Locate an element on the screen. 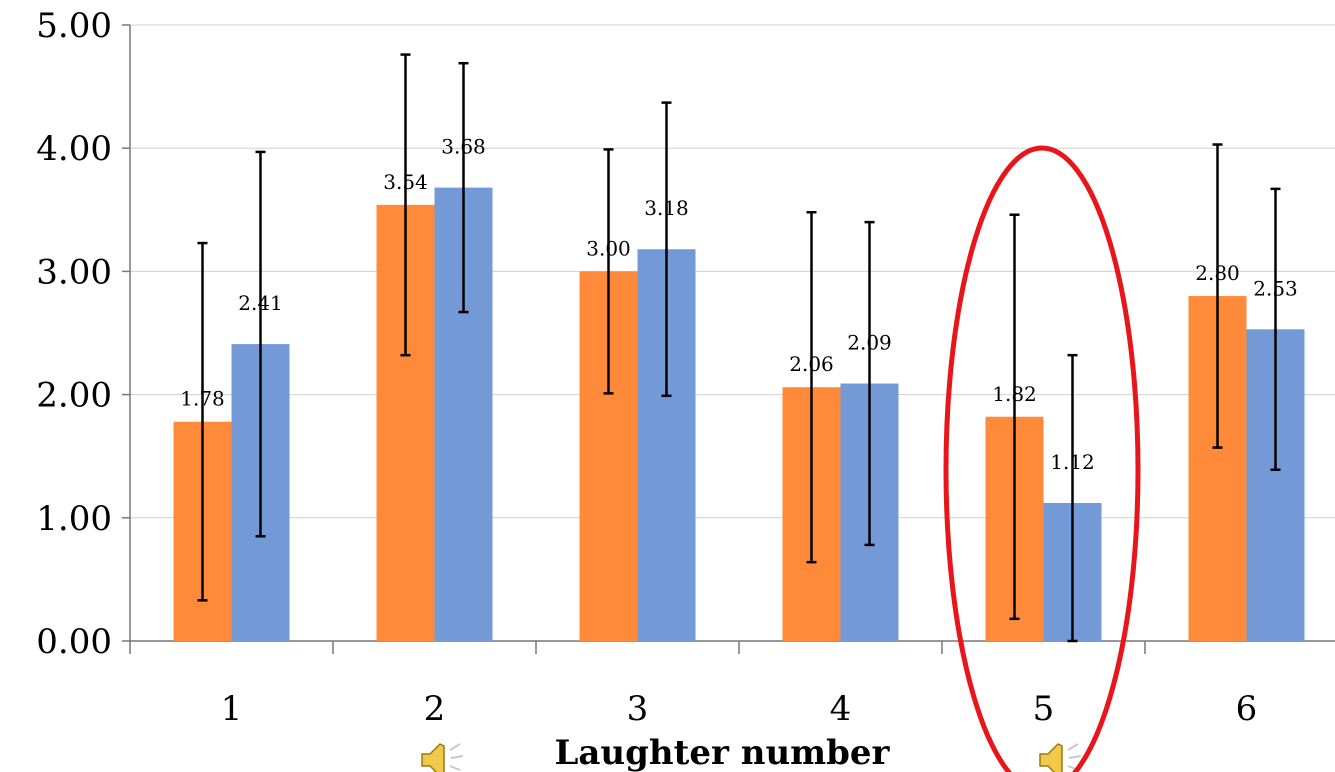 Image resolution: width=1335 pixels, height=772 pixels. data-label: 2.06 is located at coordinates (811, 364).